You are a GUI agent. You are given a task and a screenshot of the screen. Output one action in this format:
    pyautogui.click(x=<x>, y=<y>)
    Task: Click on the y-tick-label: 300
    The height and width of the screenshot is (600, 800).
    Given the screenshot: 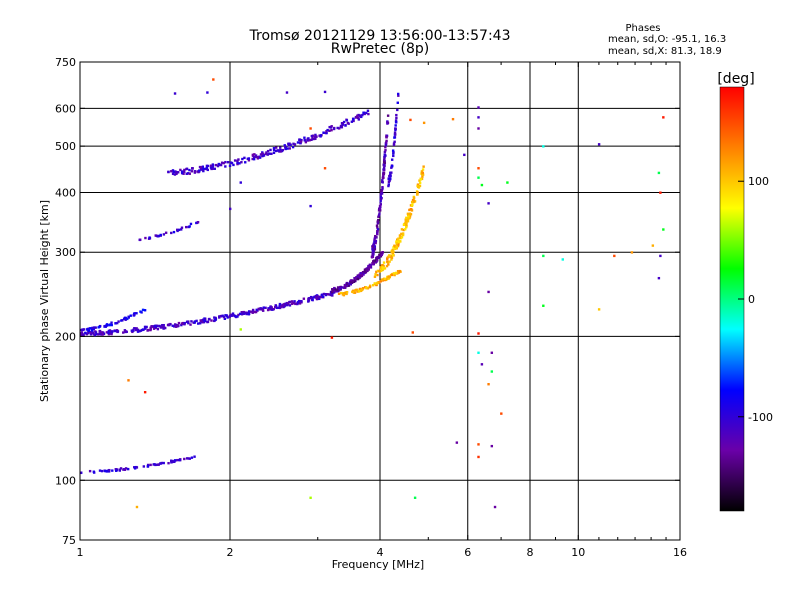 What is the action you would take?
    pyautogui.click(x=65, y=252)
    